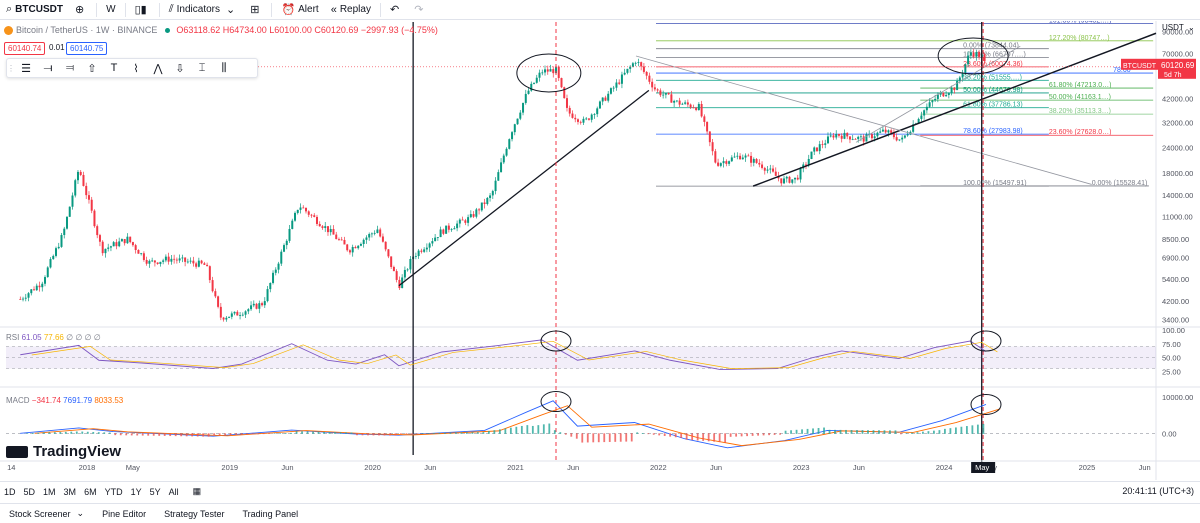  Describe the element at coordinates (155, 491) in the screenshot. I see `range-5y: 5Y` at that location.